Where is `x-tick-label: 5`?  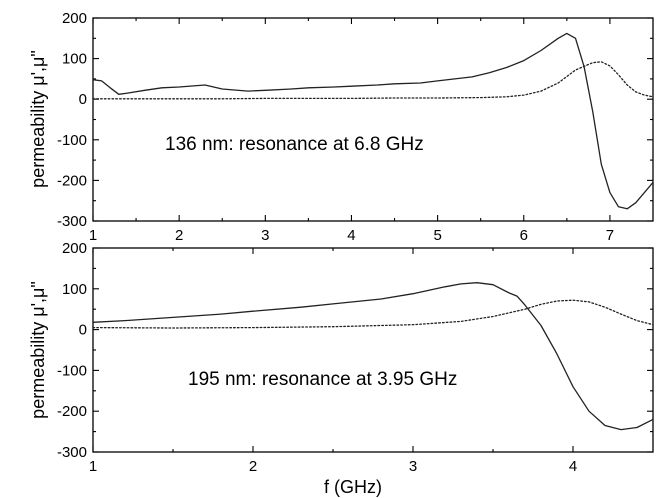 x-tick-label: 5 is located at coordinates (437, 235).